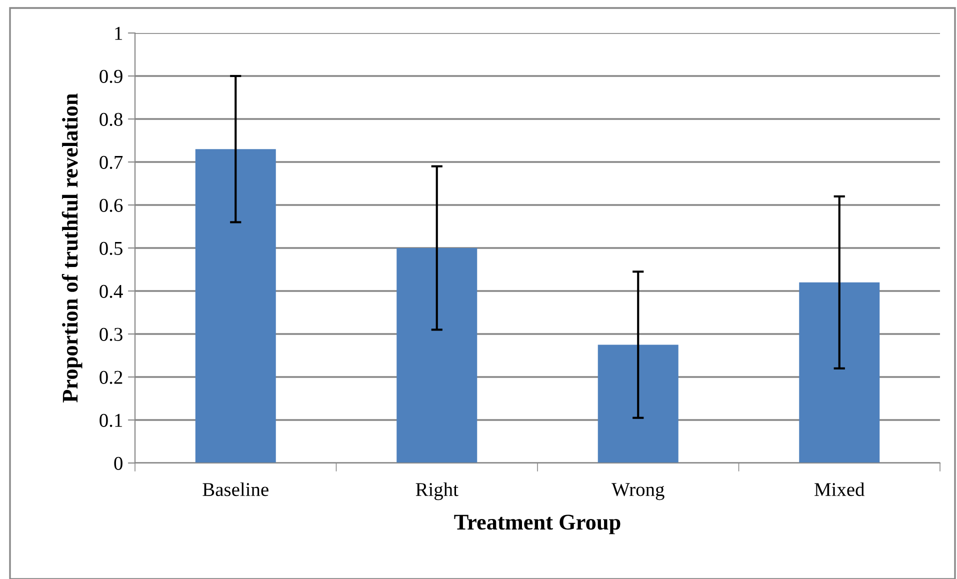  Describe the element at coordinates (235, 489) in the screenshot. I see `x-tick-label: Baseline` at that location.